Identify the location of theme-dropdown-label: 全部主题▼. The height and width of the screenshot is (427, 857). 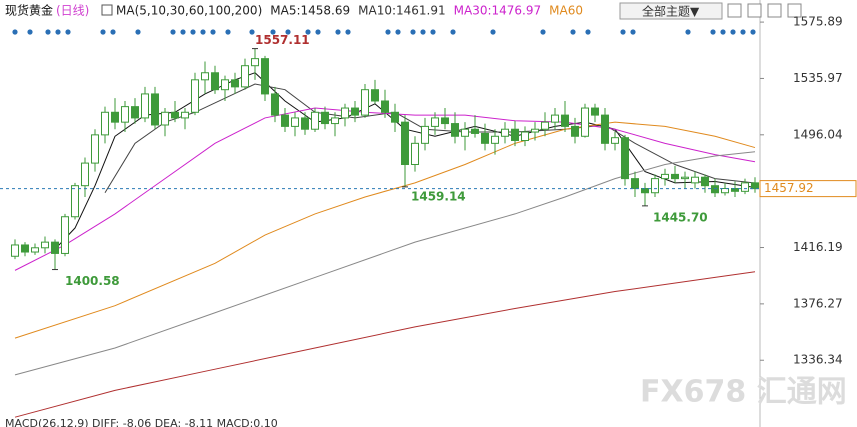
(671, 11).